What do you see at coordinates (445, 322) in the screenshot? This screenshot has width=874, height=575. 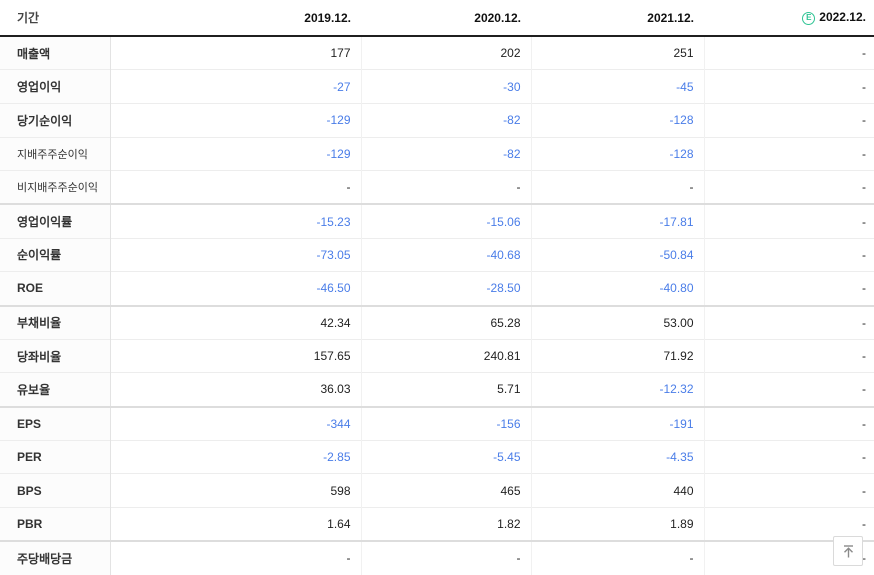 I see `value-cell: 65.28` at bounding box center [445, 322].